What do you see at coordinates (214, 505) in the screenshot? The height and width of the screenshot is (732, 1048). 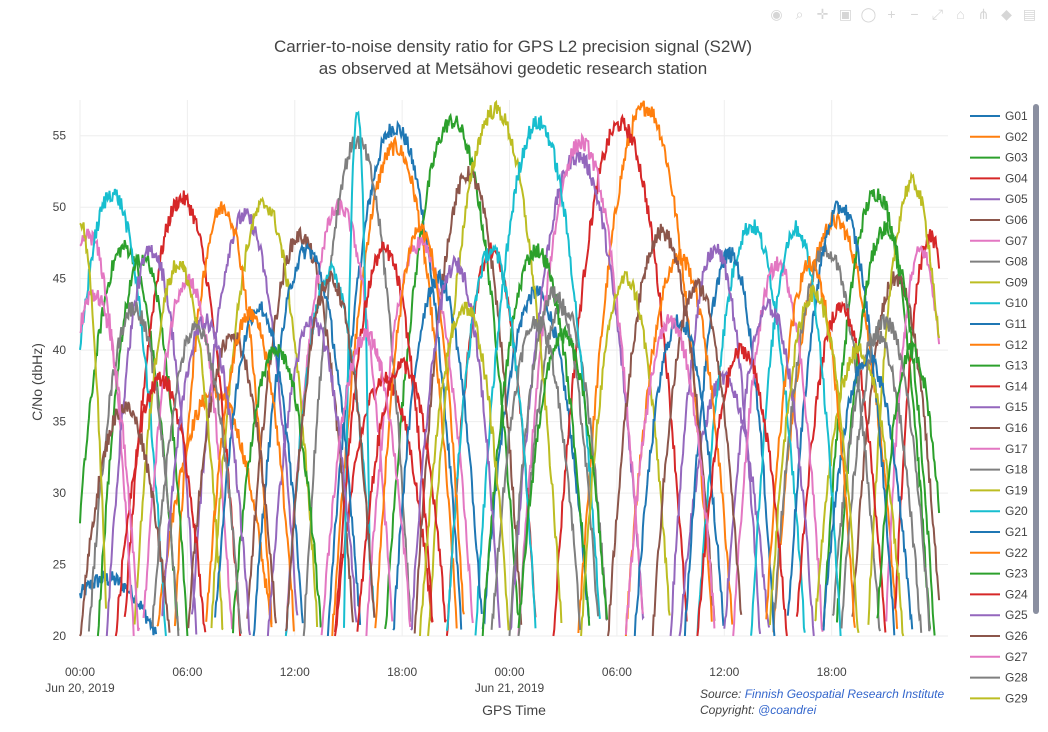 I see `series-line-G02` at bounding box center [214, 505].